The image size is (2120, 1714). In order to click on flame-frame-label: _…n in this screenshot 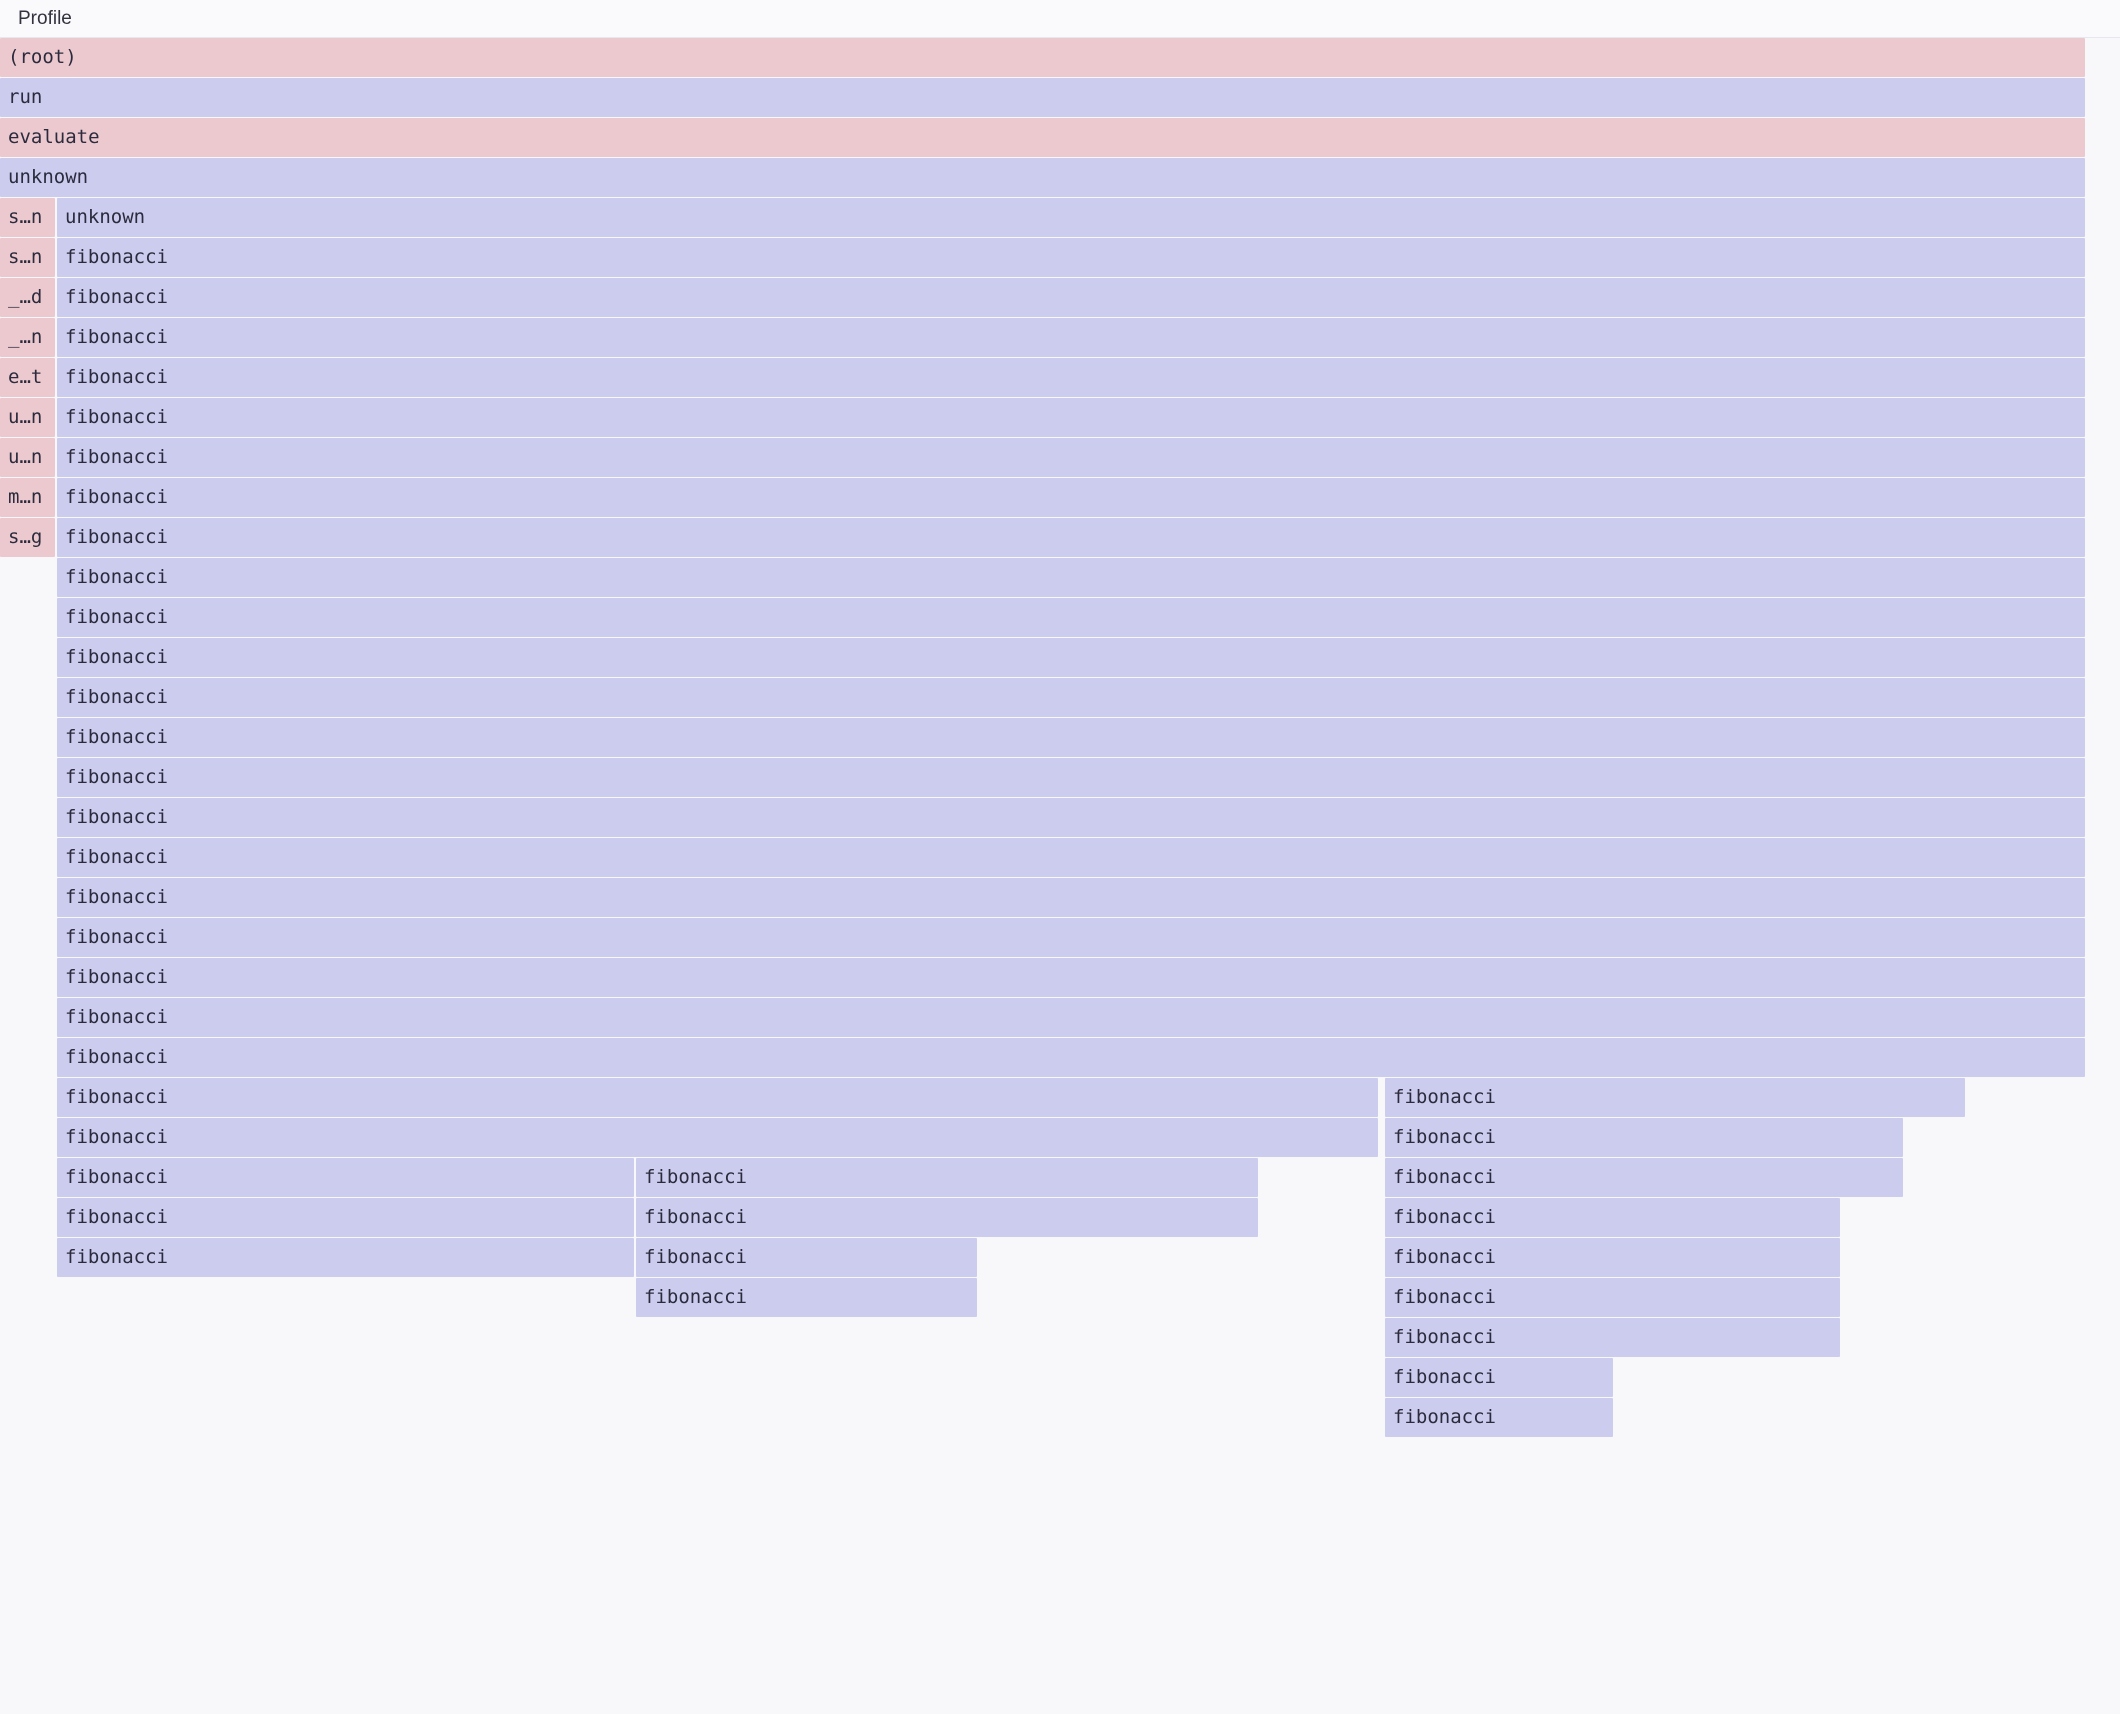, I will do `click(25, 337)`.